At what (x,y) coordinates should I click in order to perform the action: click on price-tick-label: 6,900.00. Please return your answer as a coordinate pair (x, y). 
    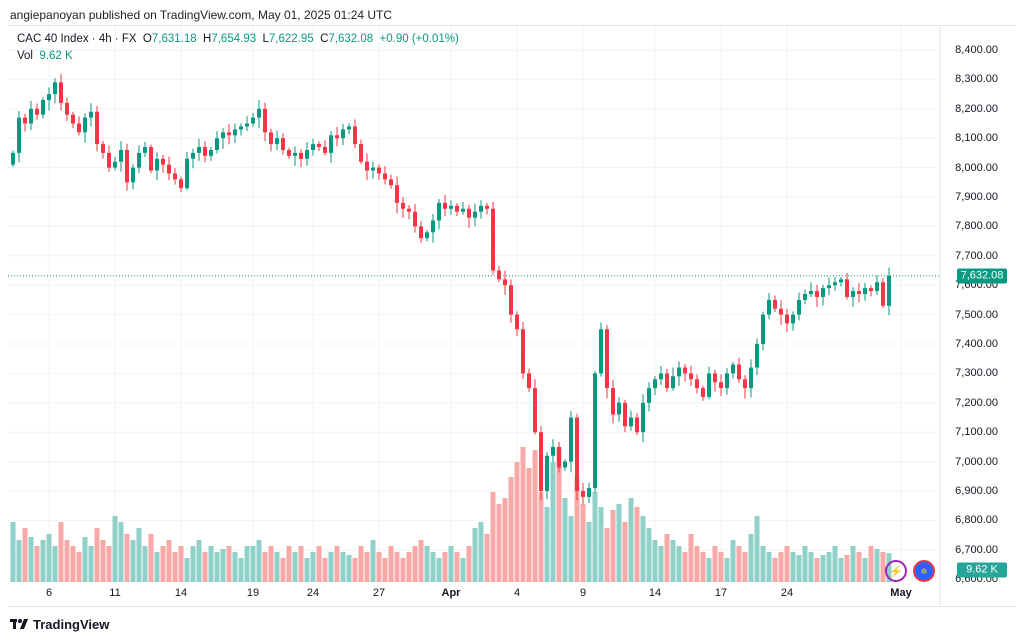
    Looking at the image, I should click on (976, 491).